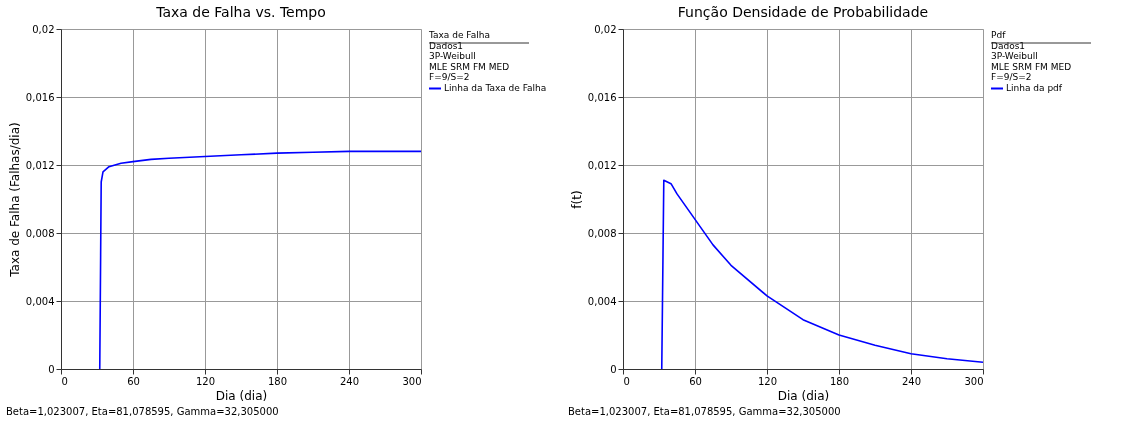 The image size is (1139, 445). Describe the element at coordinates (576, 199) in the screenshot. I see `y-axis-title: f(t)` at that location.